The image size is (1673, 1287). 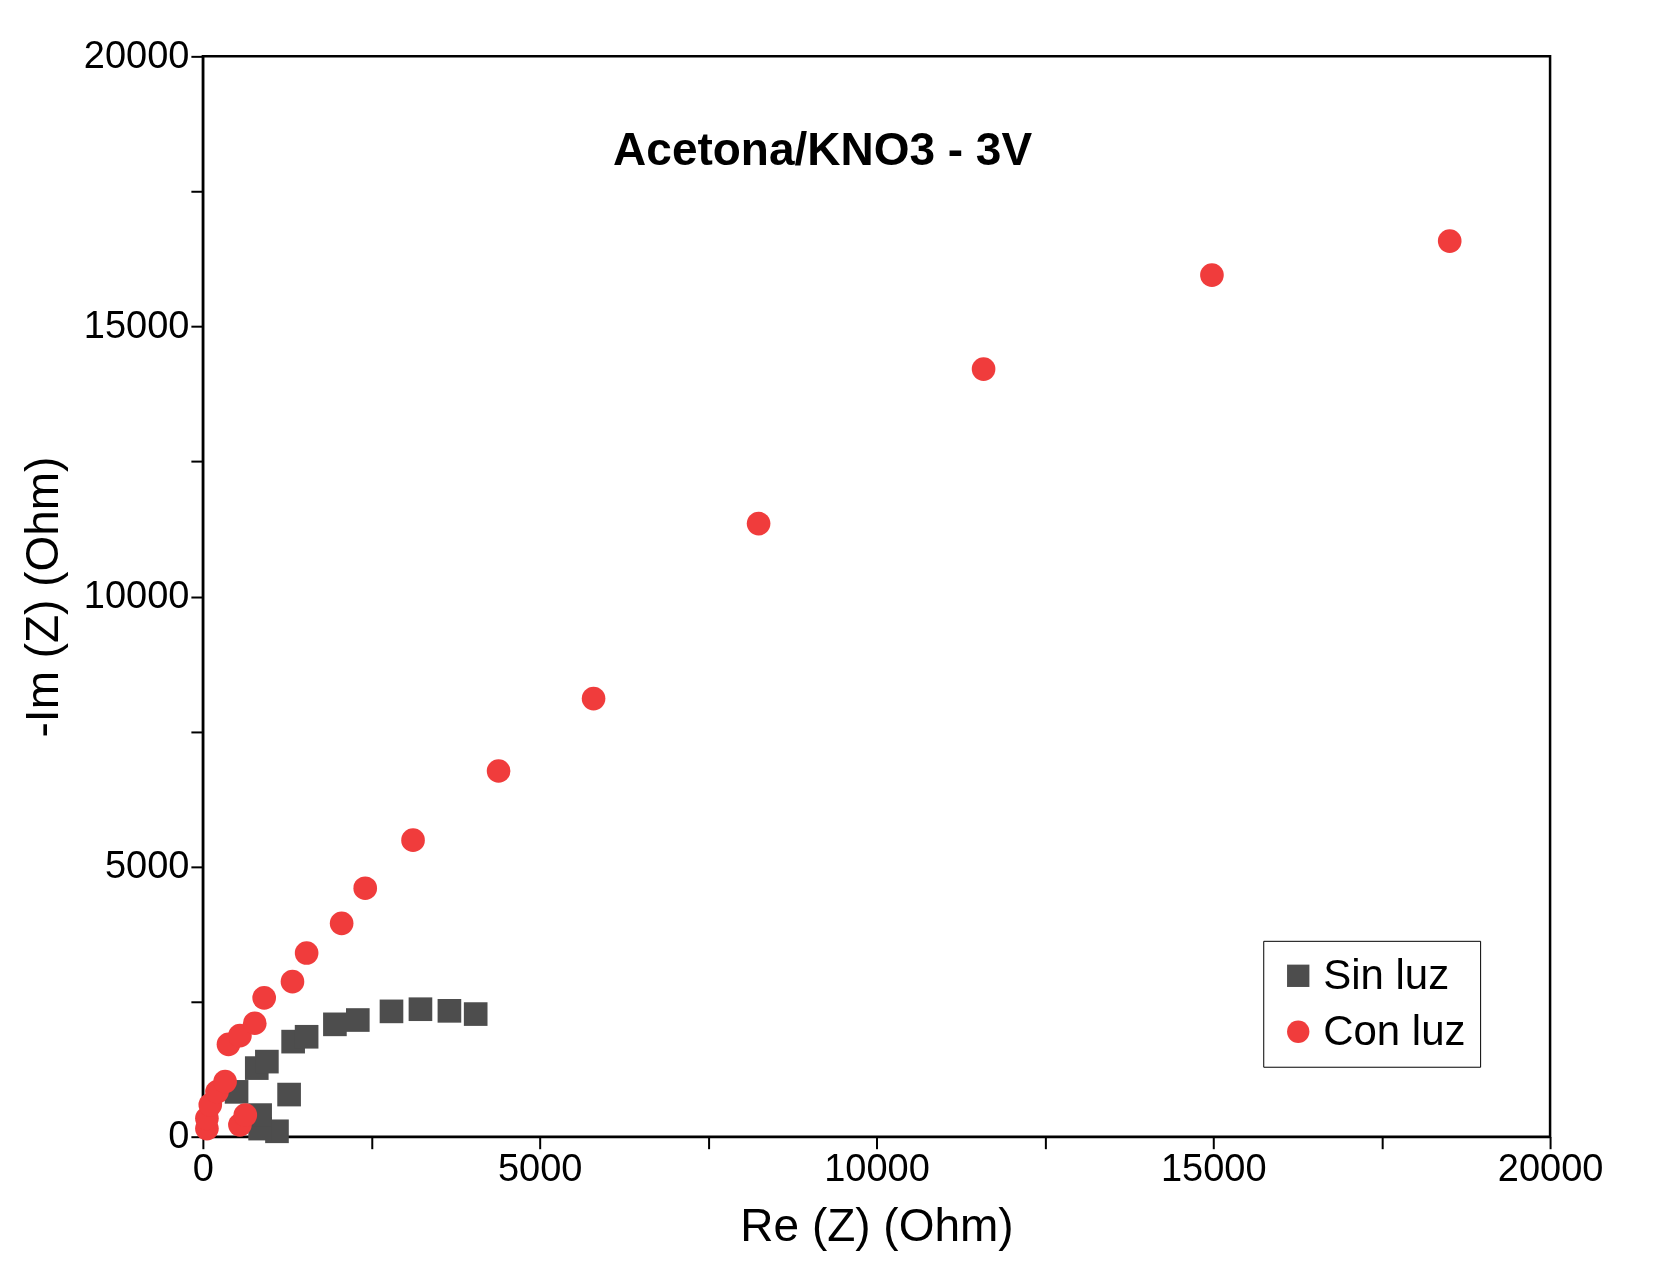 I want to click on x-tick-label: 5000, so click(x=540, y=1168).